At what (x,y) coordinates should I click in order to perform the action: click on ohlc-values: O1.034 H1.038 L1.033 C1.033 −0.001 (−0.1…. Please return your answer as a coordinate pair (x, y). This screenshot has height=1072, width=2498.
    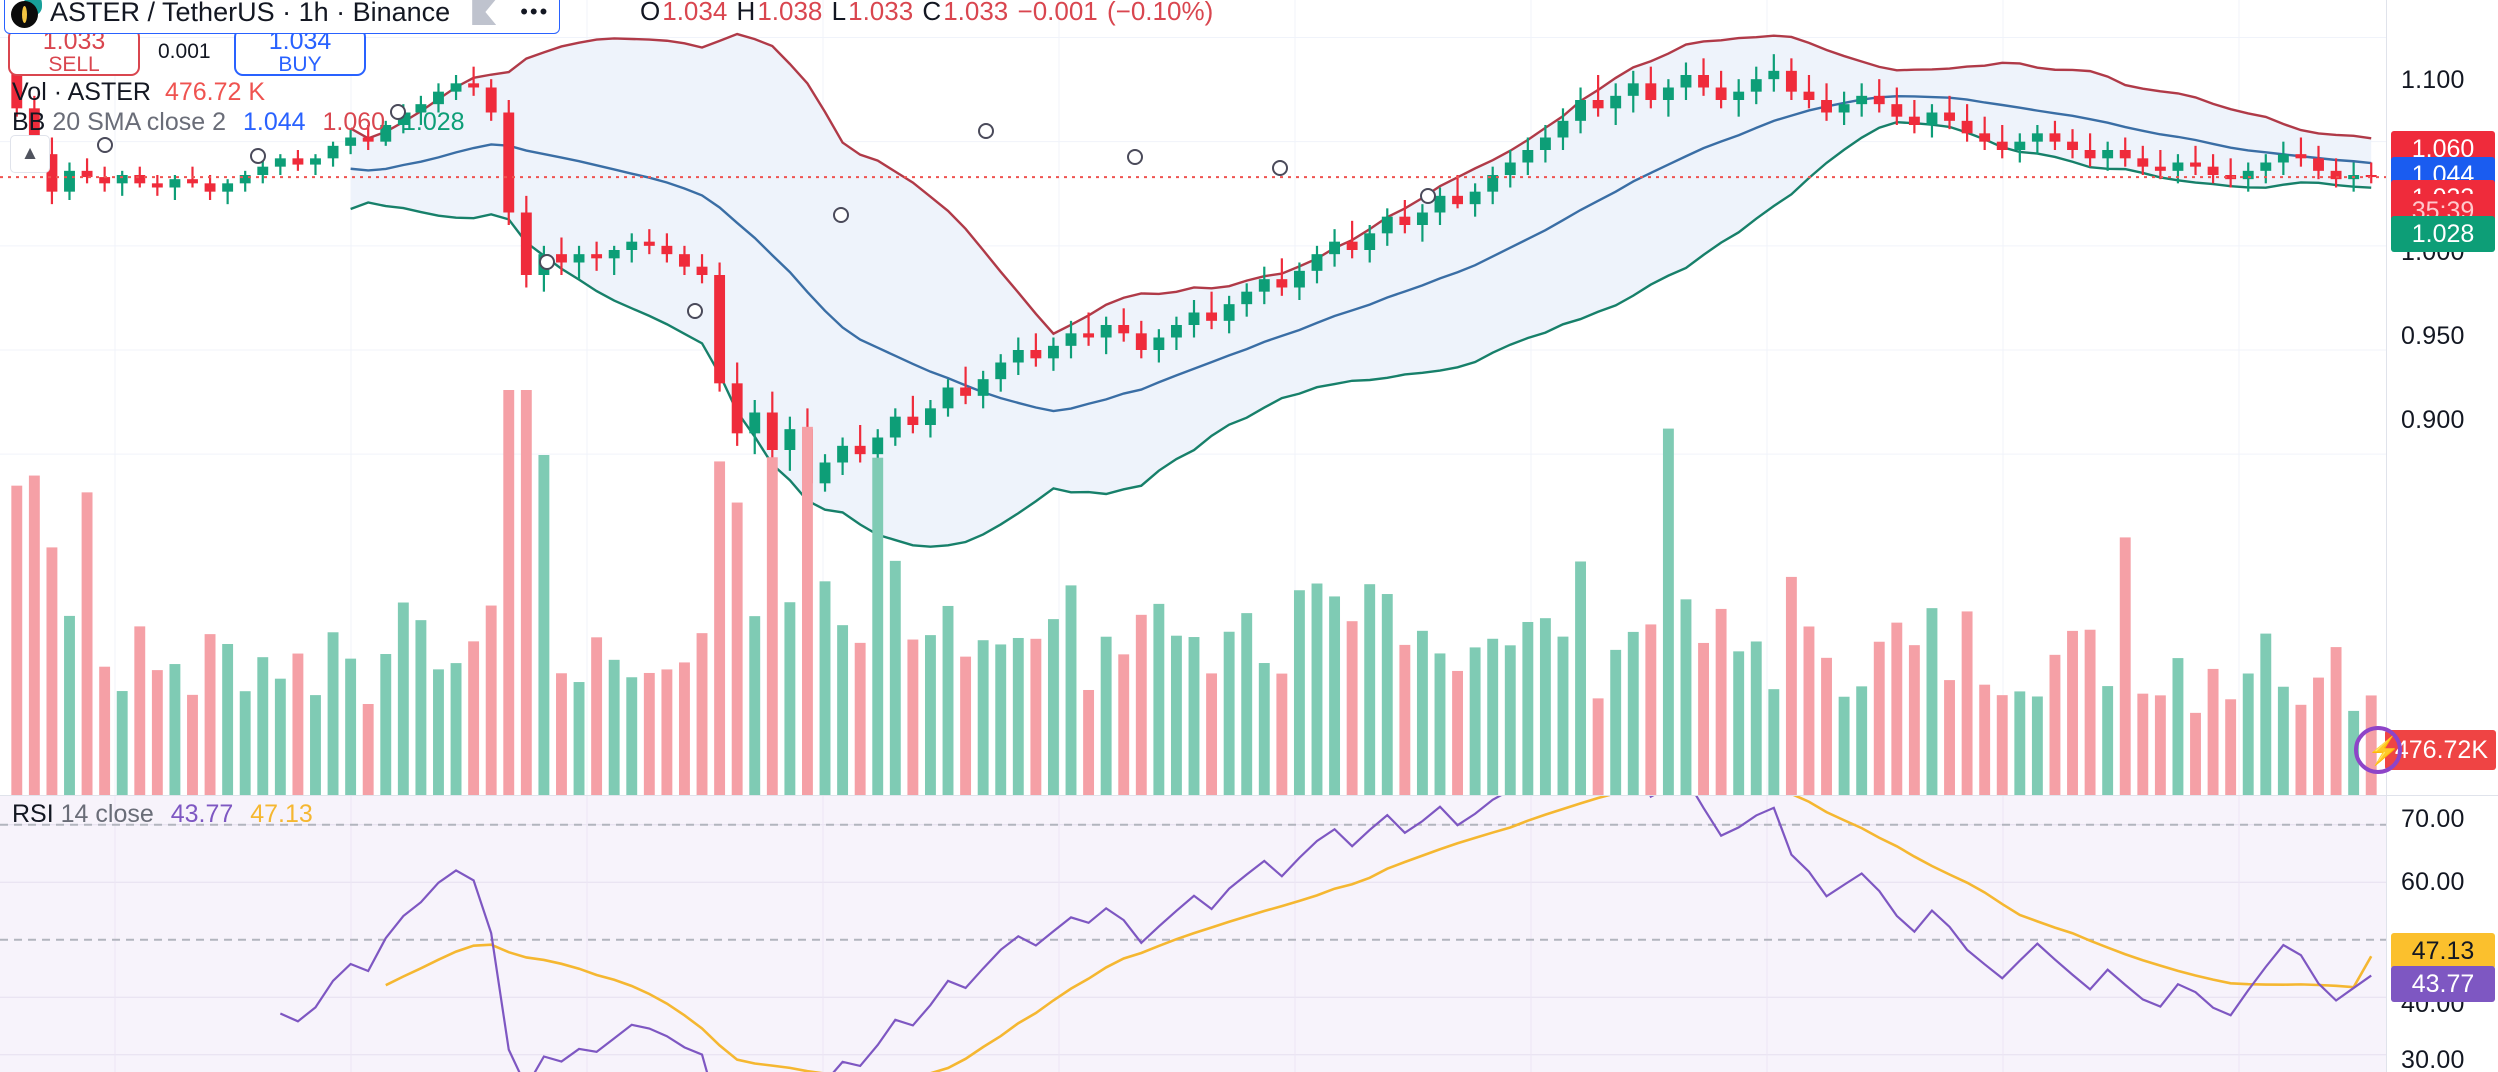
    Looking at the image, I should click on (927, 13).